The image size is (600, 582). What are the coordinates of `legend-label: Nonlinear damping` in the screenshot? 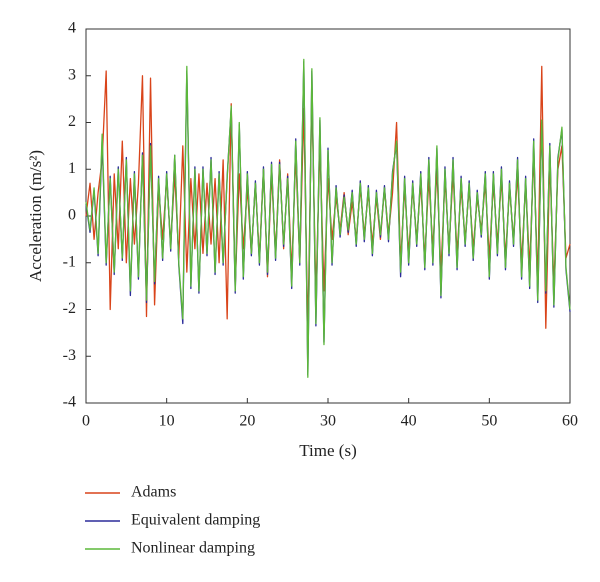 It's located at (193, 548).